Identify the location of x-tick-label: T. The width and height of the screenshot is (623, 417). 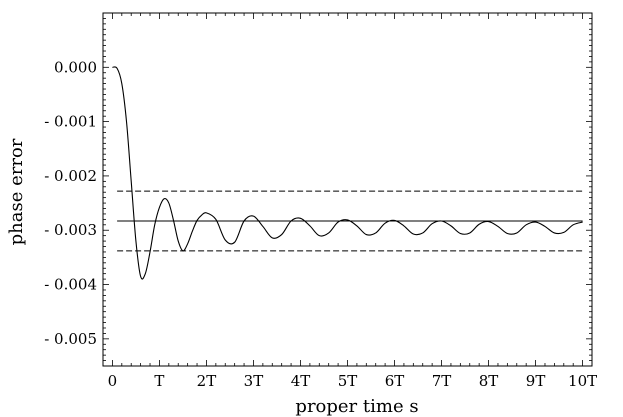
(159, 381).